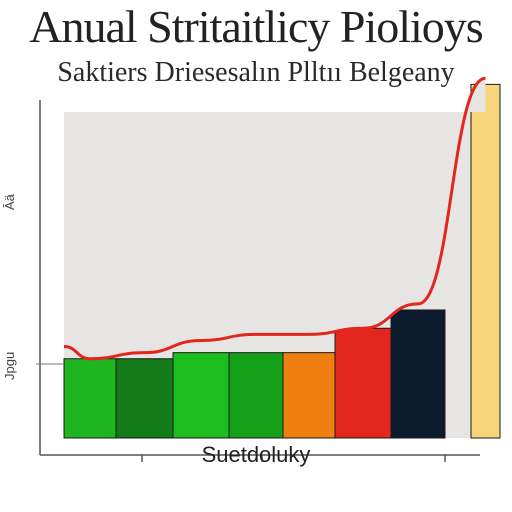 Image resolution: width=512 pixels, height=512 pixels. Describe the element at coordinates (256, 72) in the screenshot. I see `chart-subtitle: Saktiers Driesesalın Plltıı Belgeany` at that location.